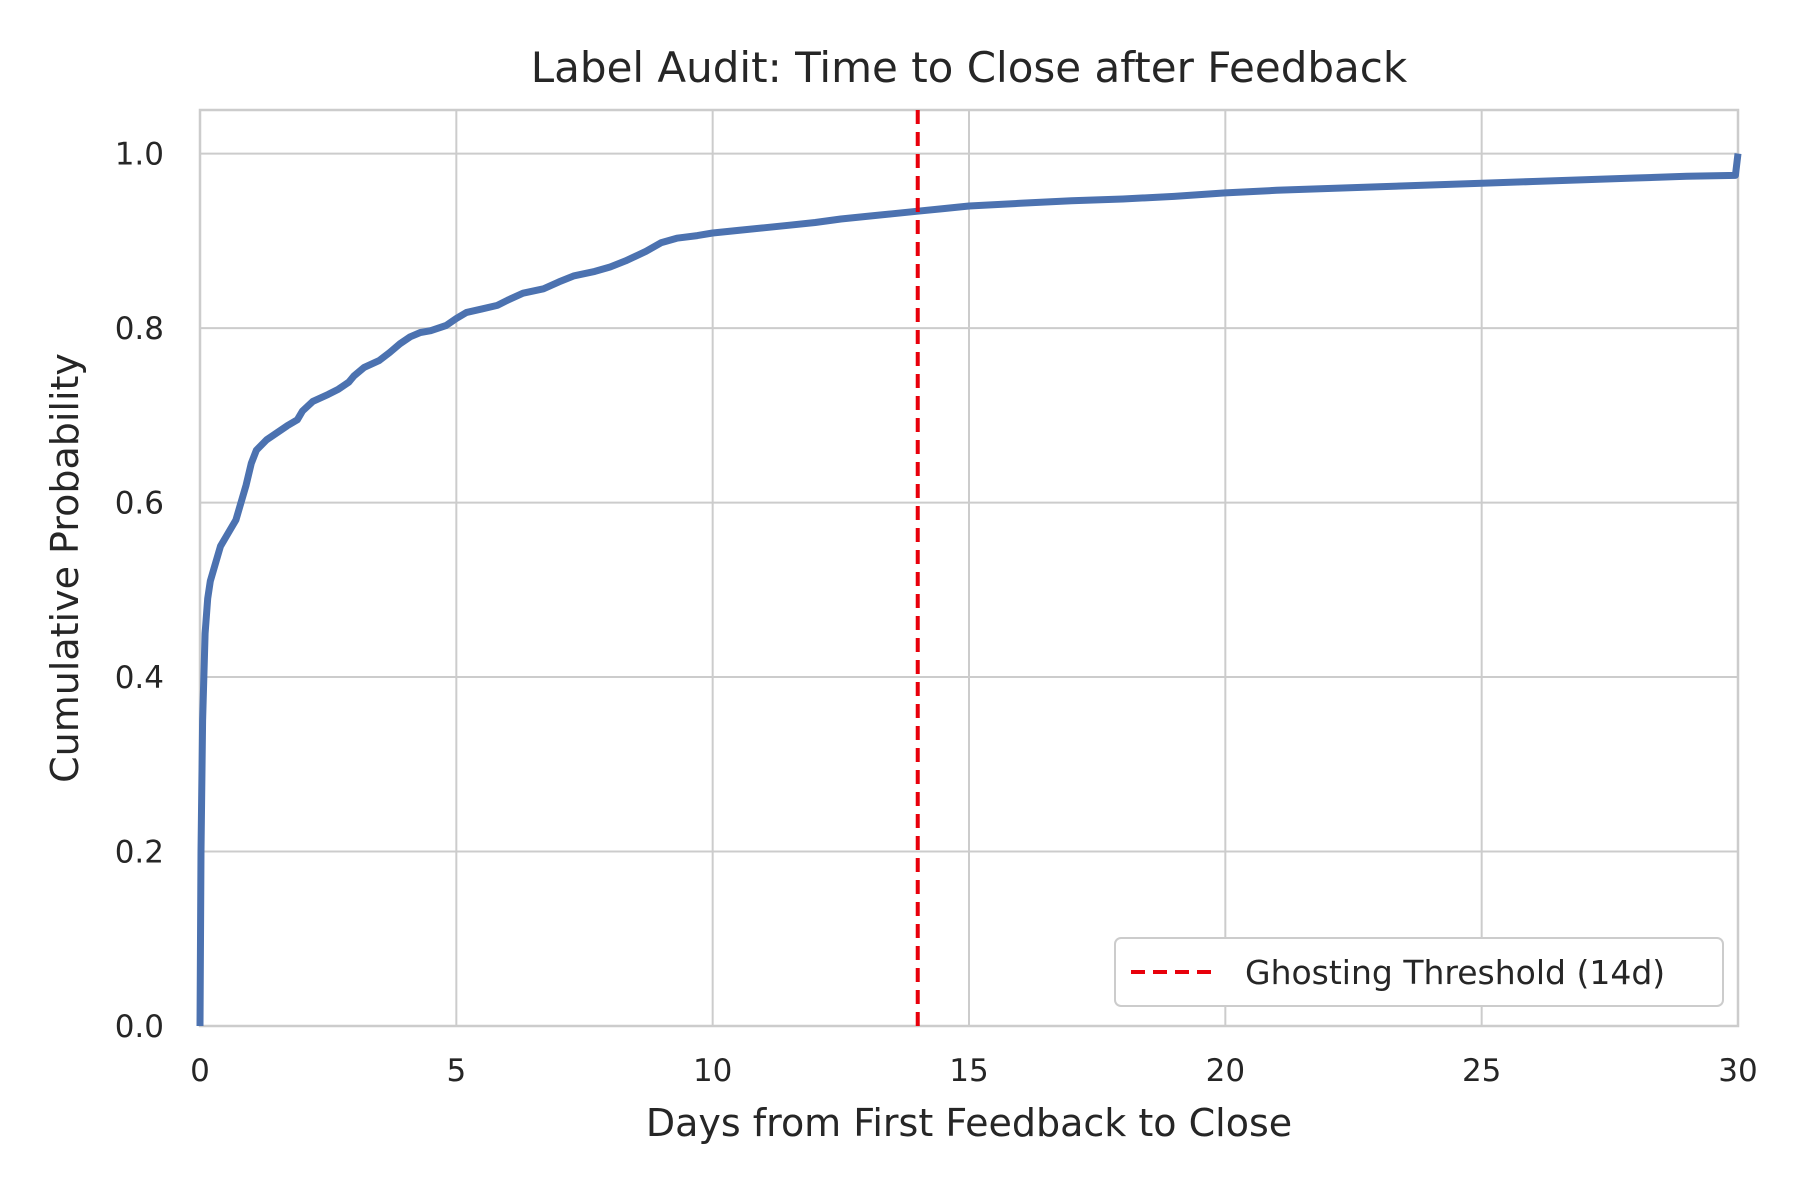 The height and width of the screenshot is (1200, 1800). I want to click on x-tick-label: 10, so click(712, 1071).